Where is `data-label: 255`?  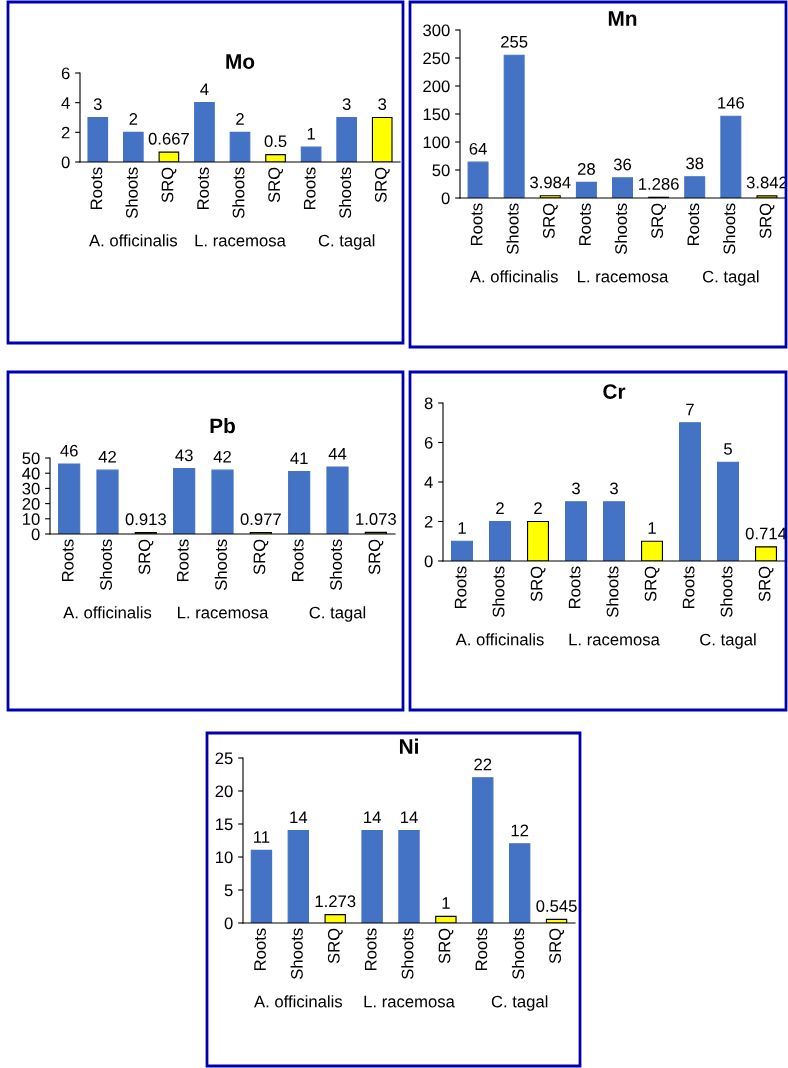 data-label: 255 is located at coordinates (514, 41).